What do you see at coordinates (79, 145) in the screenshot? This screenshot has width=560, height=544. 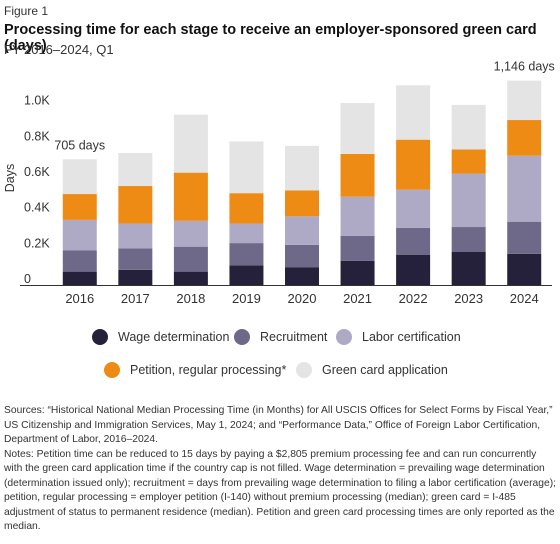 I see `annotation-label: 705 days` at bounding box center [79, 145].